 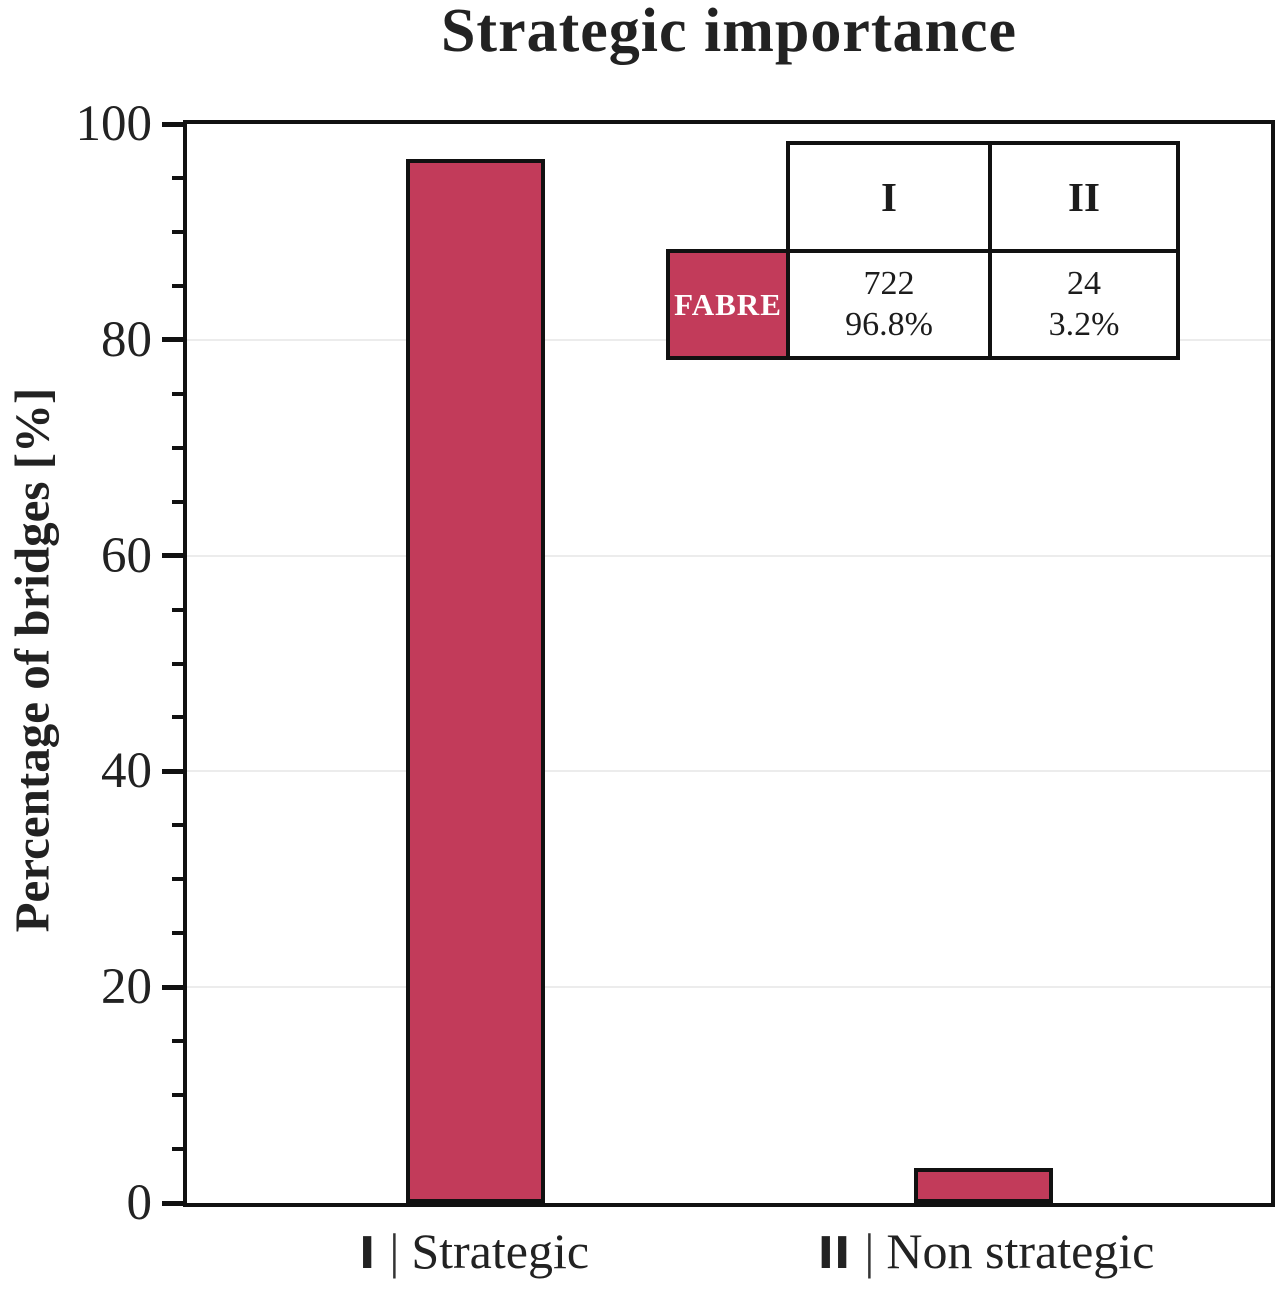 What do you see at coordinates (126, 771) in the screenshot?
I see `y-tick-label-40: 40` at bounding box center [126, 771].